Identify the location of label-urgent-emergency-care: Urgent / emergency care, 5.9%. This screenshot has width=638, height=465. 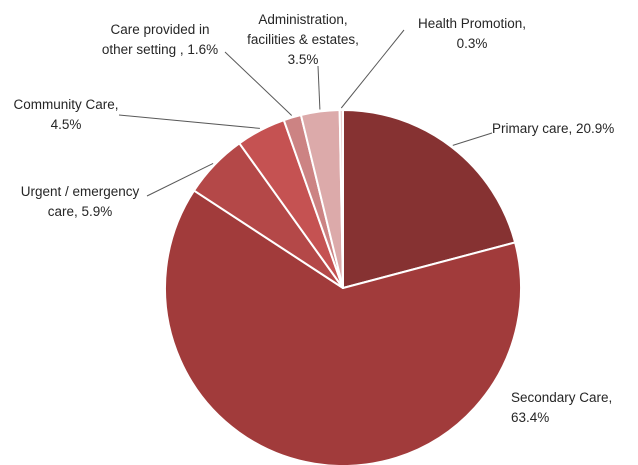
(80, 201).